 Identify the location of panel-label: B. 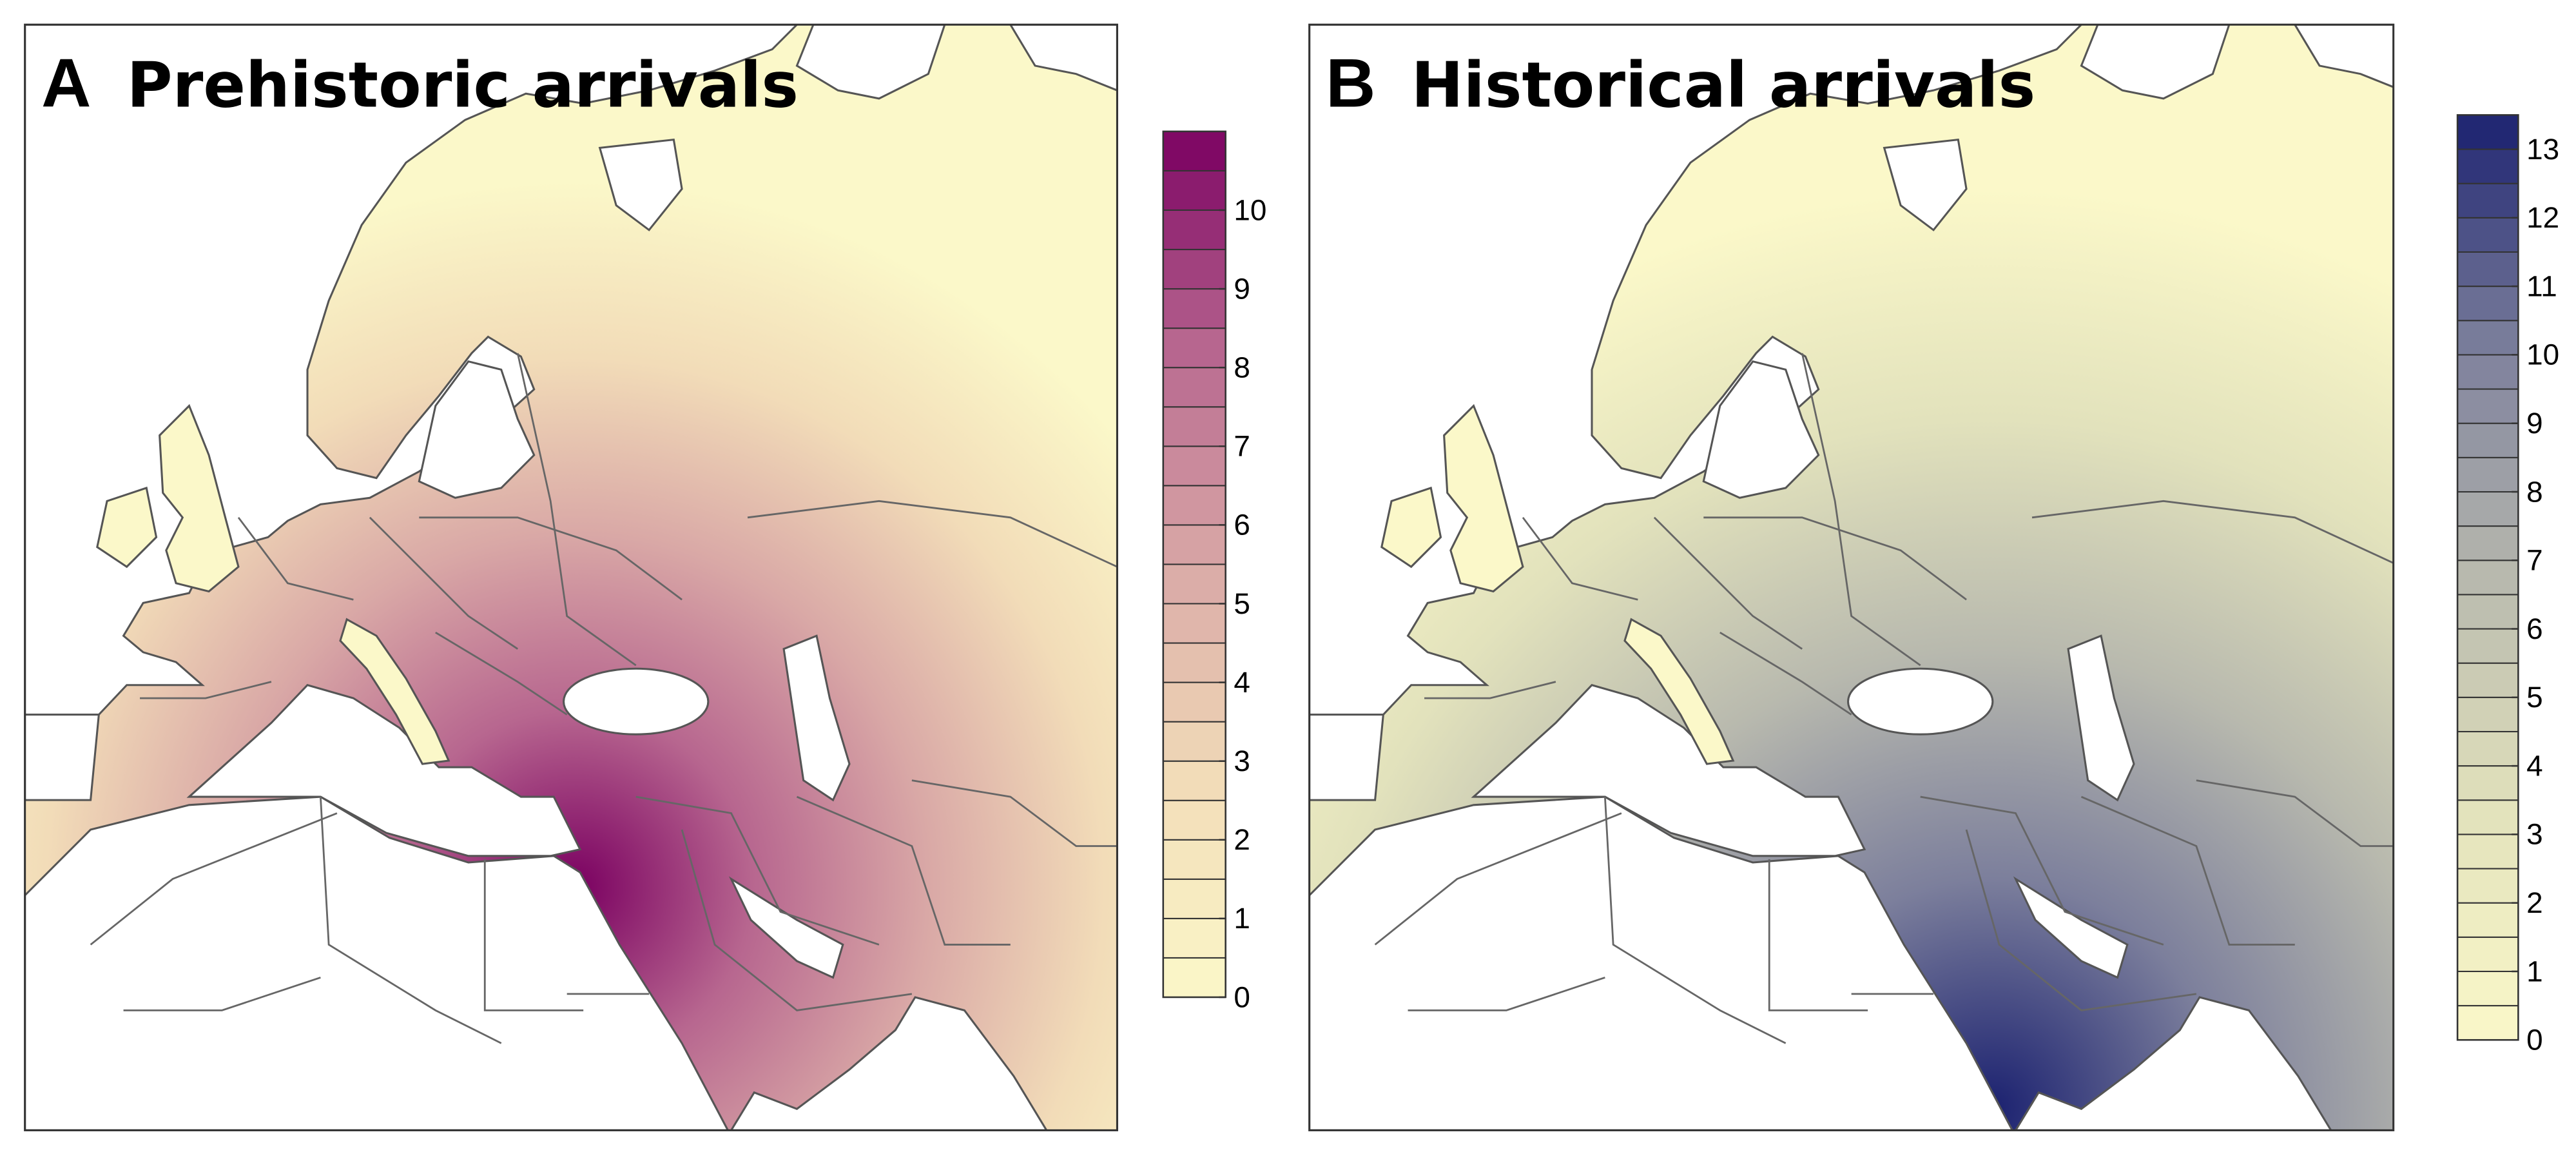
(1350, 83).